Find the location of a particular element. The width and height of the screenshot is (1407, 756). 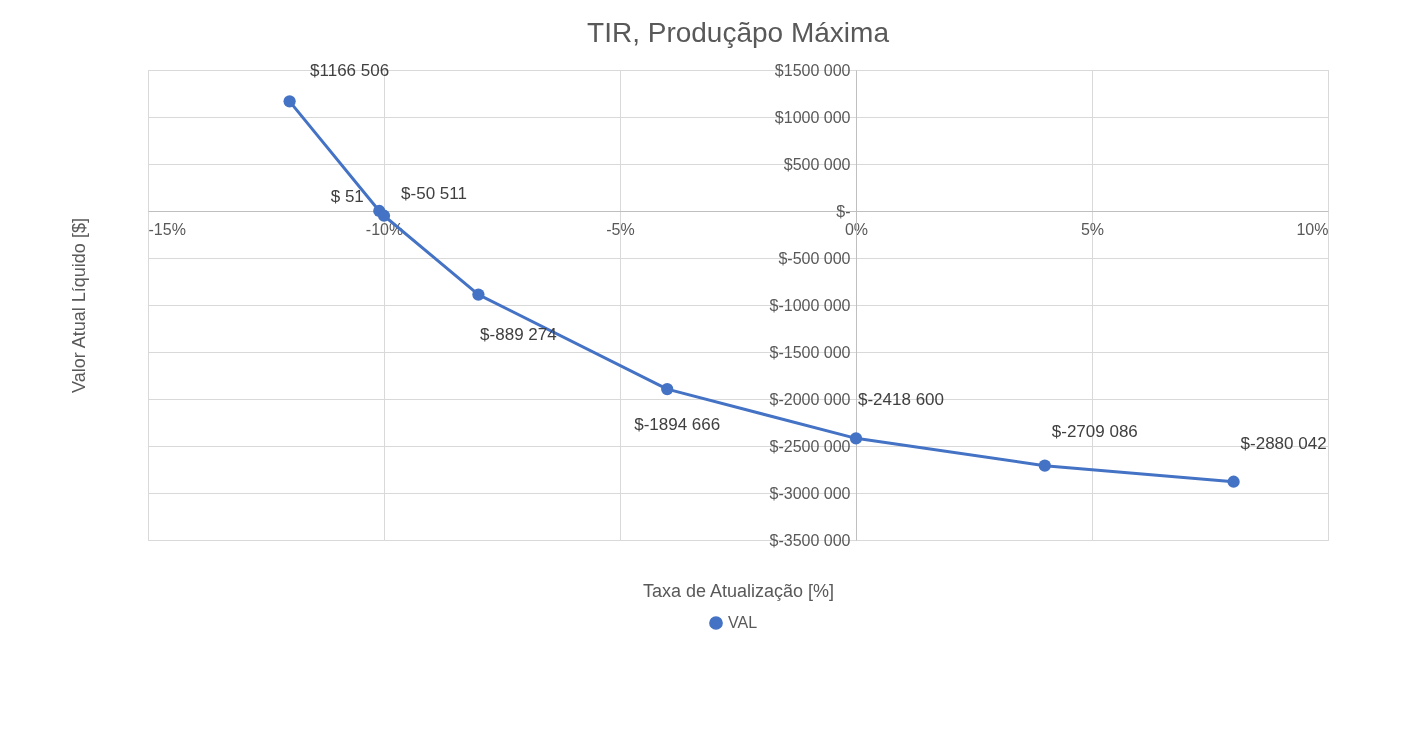

y-tick-label: $-1000 000 is located at coordinates (810, 305).